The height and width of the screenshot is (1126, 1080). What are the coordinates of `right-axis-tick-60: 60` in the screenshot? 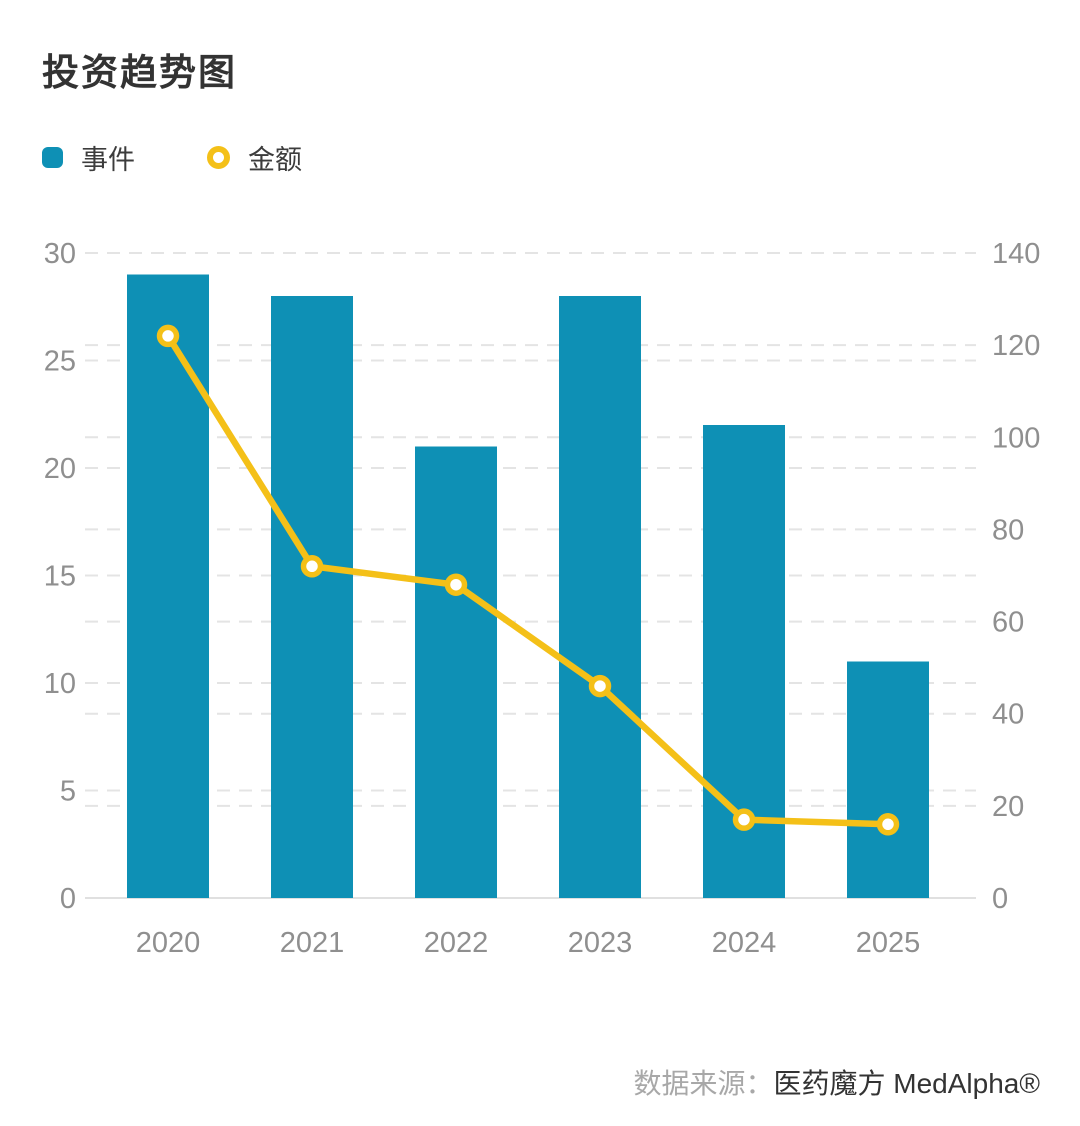 It's located at (1008, 623).